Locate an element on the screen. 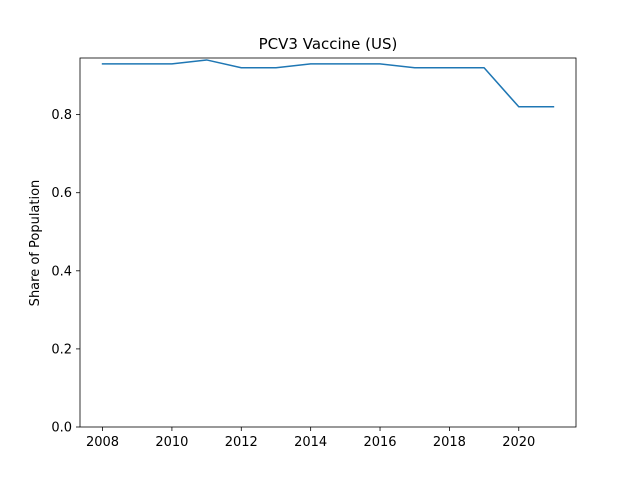  x-tick-label: 2008 is located at coordinates (102, 442).